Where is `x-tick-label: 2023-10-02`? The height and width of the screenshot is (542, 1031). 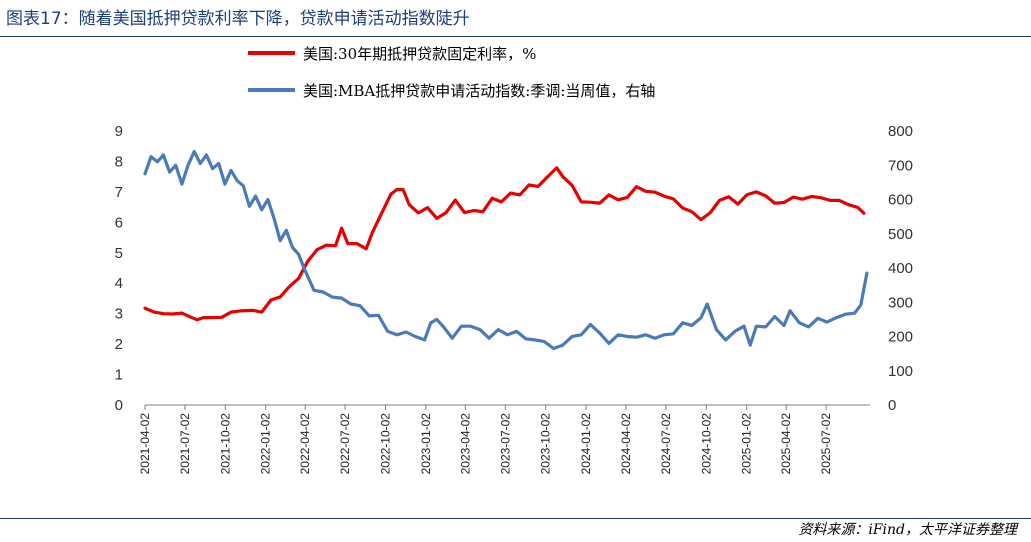 x-tick-label: 2023-10-02 is located at coordinates (546, 444).